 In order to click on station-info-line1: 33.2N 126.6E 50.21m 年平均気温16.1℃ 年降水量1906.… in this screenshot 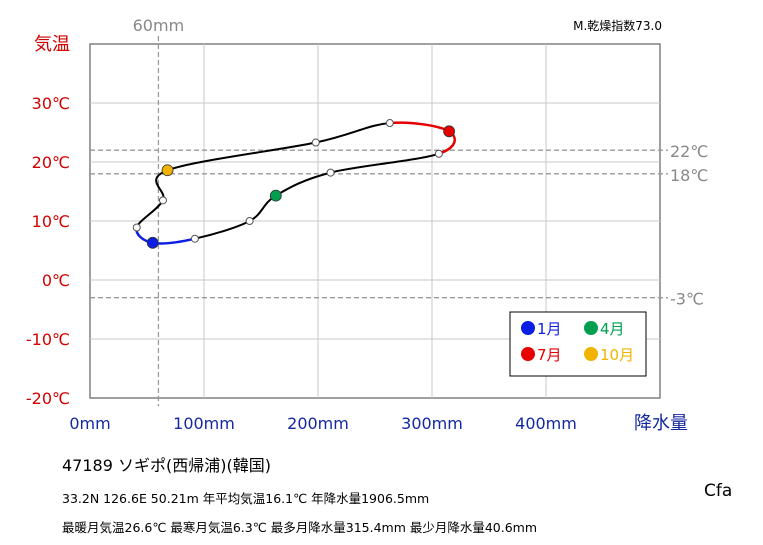, I will do `click(246, 498)`.